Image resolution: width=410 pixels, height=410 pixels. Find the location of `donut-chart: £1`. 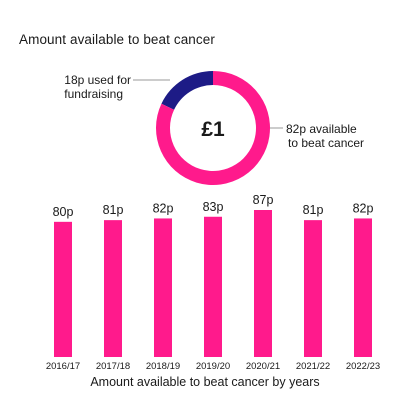

donut-chart: £1 is located at coordinates (208, 128).